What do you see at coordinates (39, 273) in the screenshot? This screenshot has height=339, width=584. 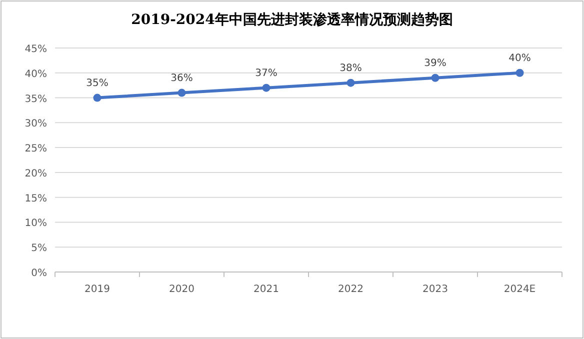 I see `y-tick-label: 0%` at bounding box center [39, 273].